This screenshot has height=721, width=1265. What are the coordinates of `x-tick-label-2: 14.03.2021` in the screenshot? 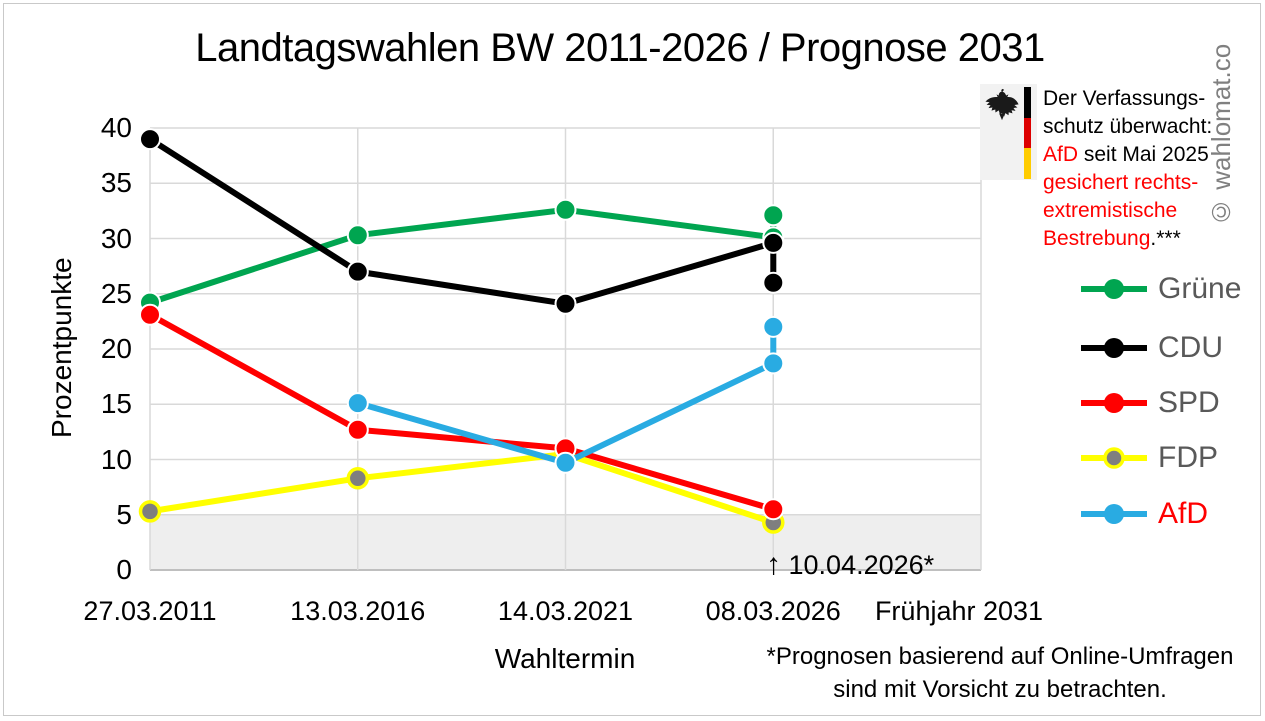 It's located at (565, 611).